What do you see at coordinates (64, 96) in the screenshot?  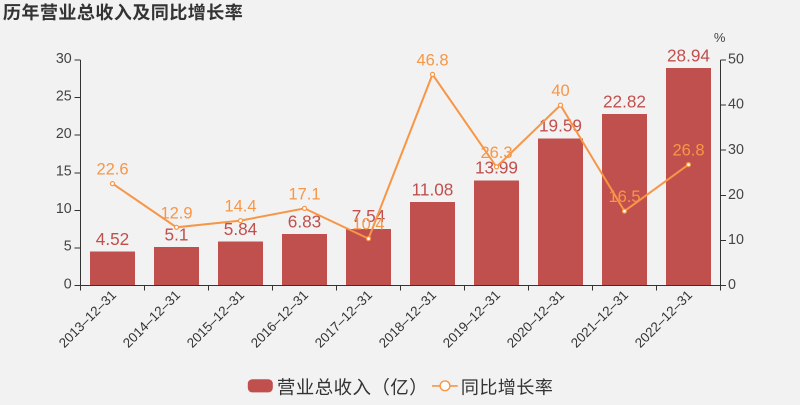 I see `svg-text: 25` at bounding box center [64, 96].